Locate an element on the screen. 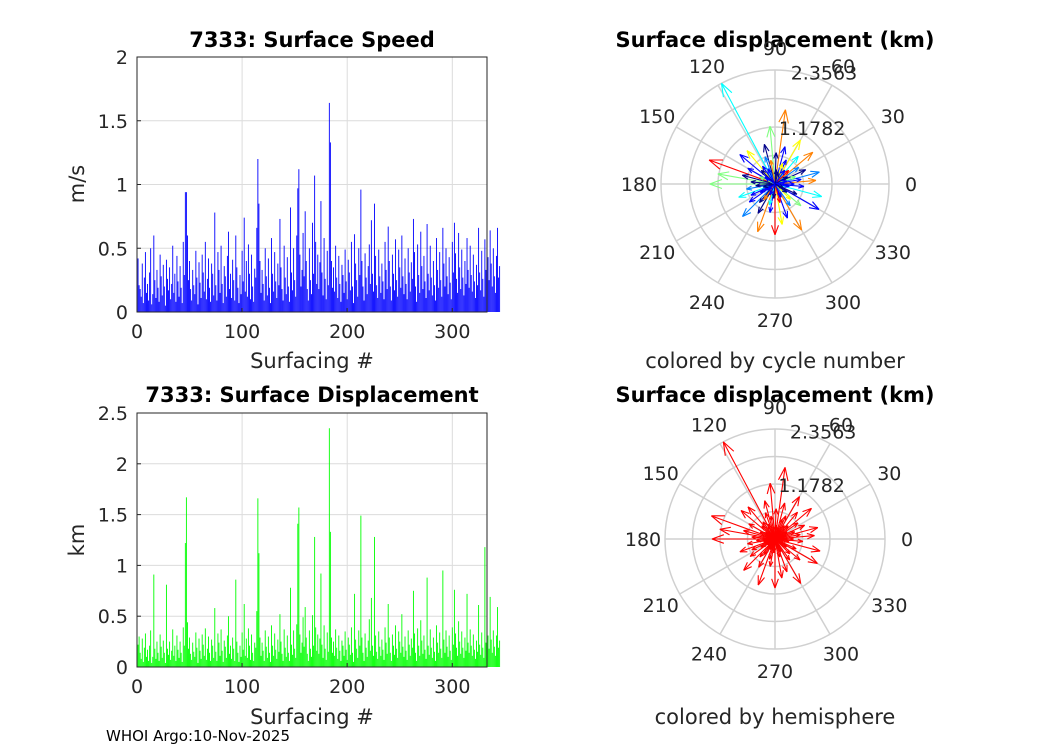 Image resolution: width=1050 pixels, height=750 pixels. compass2-angle-label: 120 is located at coordinates (709, 426).